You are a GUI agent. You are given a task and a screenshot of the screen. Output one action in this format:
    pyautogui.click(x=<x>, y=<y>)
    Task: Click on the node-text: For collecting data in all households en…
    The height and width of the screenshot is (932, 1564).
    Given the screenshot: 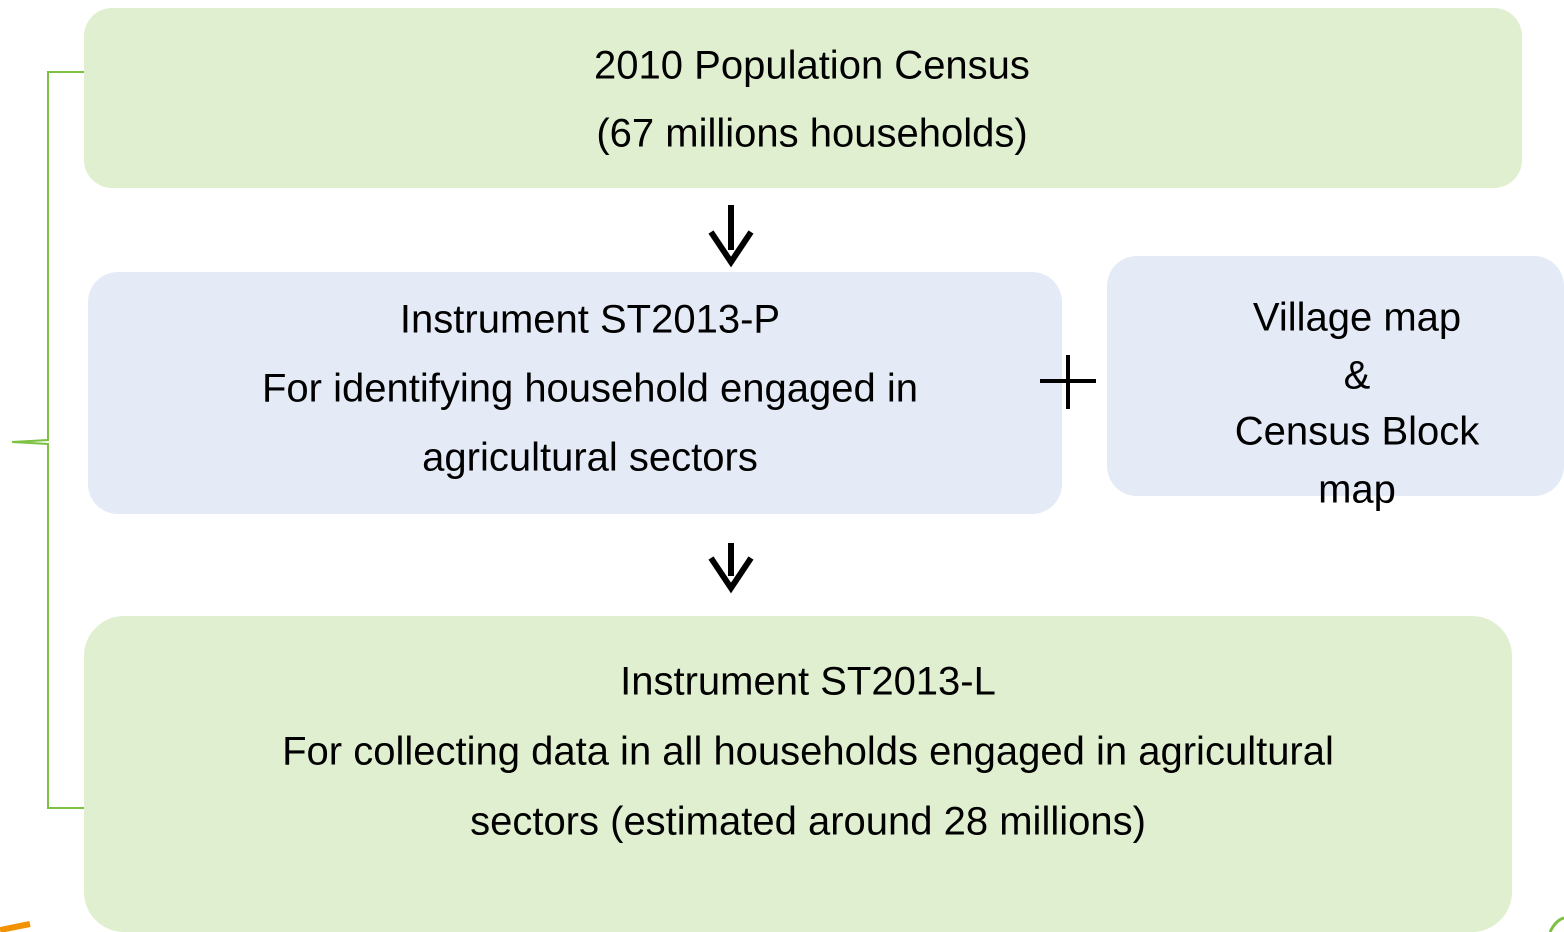 What is the action you would take?
    pyautogui.click(x=808, y=752)
    